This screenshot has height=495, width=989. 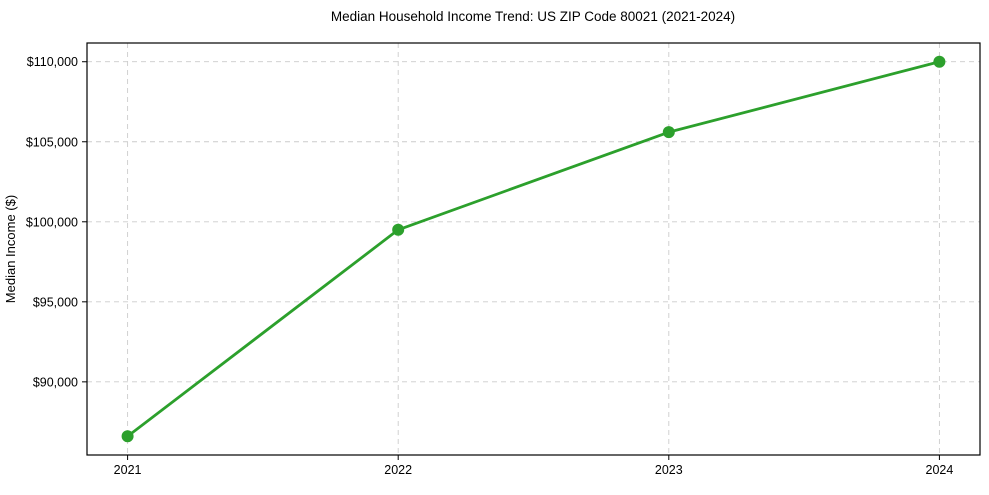 I want to click on x-tick-label: 2021, so click(x=128, y=470).